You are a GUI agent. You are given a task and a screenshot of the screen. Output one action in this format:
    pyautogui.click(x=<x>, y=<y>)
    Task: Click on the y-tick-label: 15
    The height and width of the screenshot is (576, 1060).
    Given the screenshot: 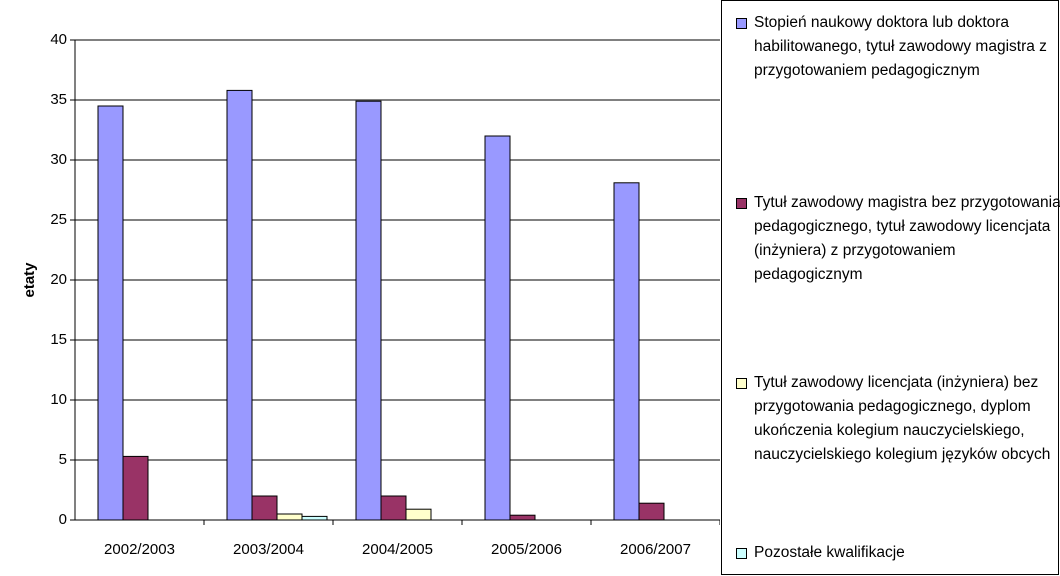 What is the action you would take?
    pyautogui.click(x=58, y=339)
    